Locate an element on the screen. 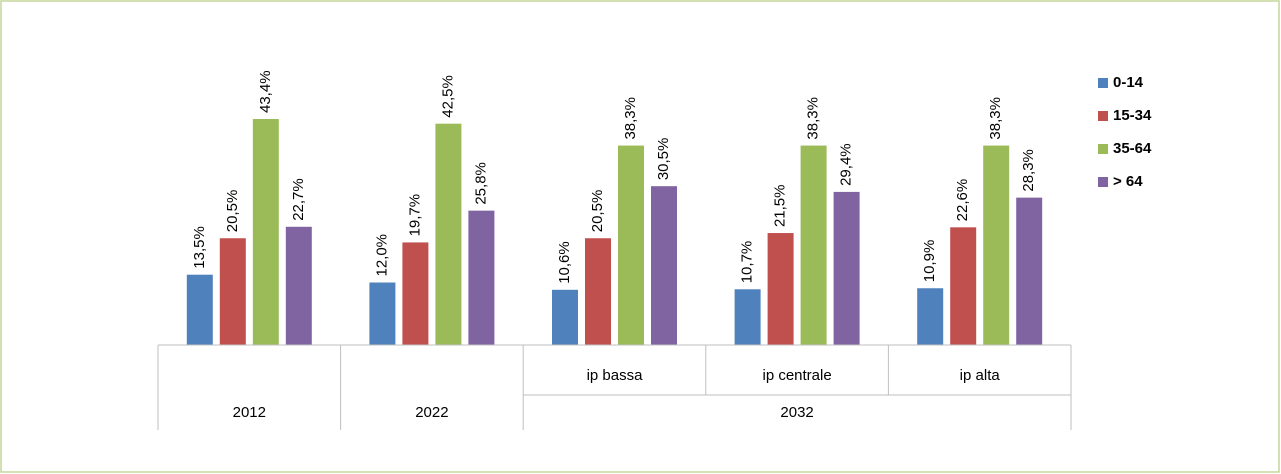 The image size is (1281, 474). x-group-label: 2032 is located at coordinates (796, 412).